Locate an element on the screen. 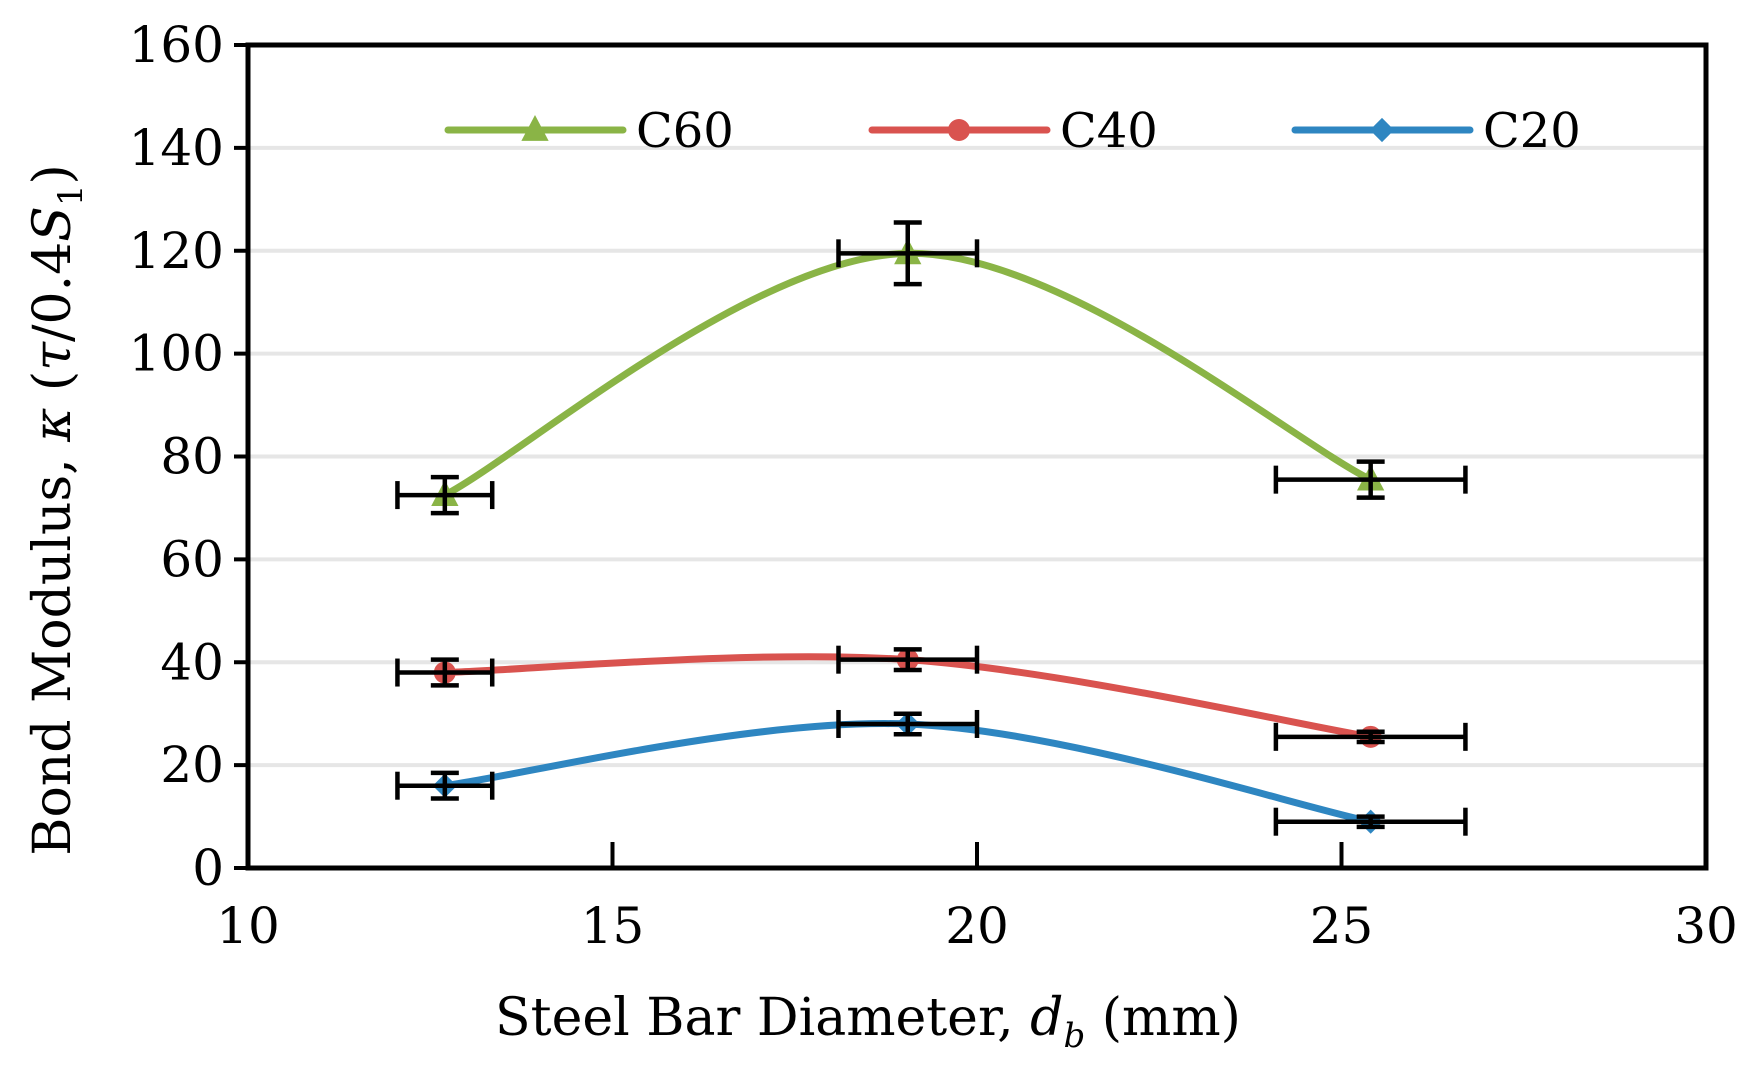  y-tick-label: 80 is located at coordinates (192, 457).